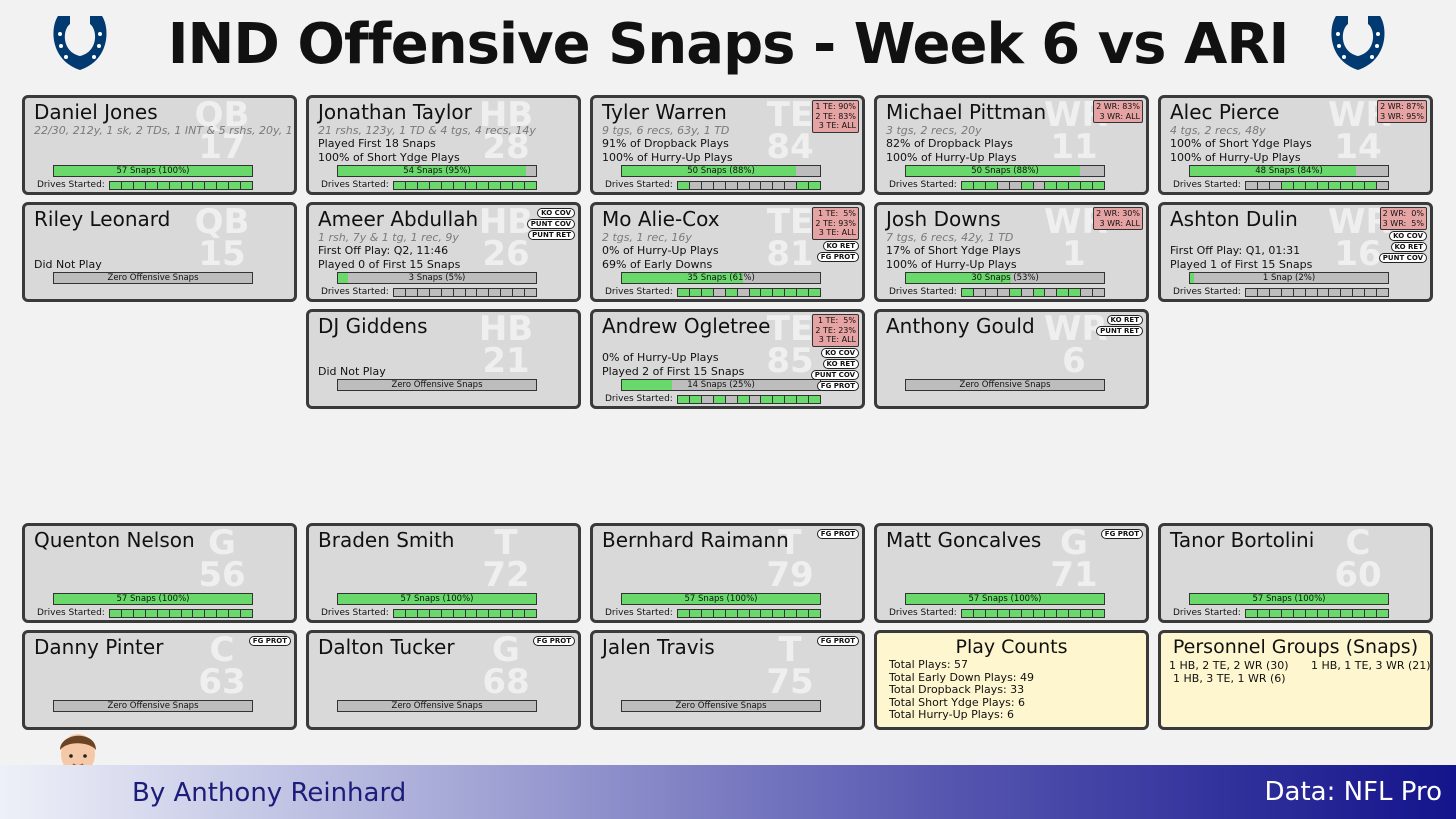 Image resolution: width=1456 pixels, height=819 pixels. What do you see at coordinates (1241, 264) in the screenshot?
I see `usage-note: Played 1 of First 15 Snaps` at bounding box center [1241, 264].